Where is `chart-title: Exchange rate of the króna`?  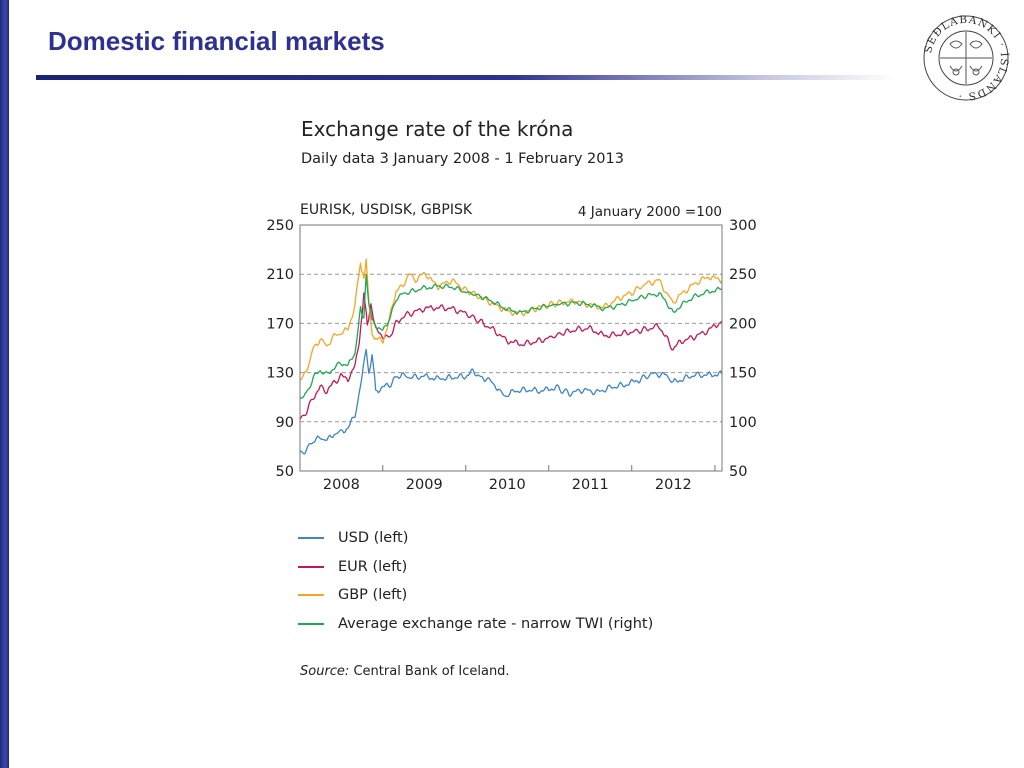 chart-title: Exchange rate of the króna is located at coordinates (437, 129).